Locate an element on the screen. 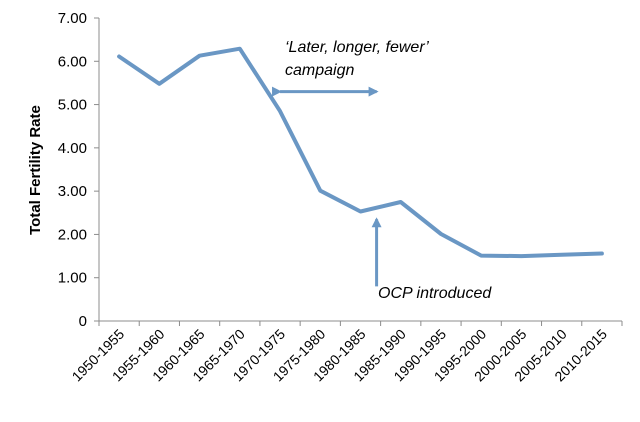  y-tick-label: 7.00 is located at coordinates (72, 18).